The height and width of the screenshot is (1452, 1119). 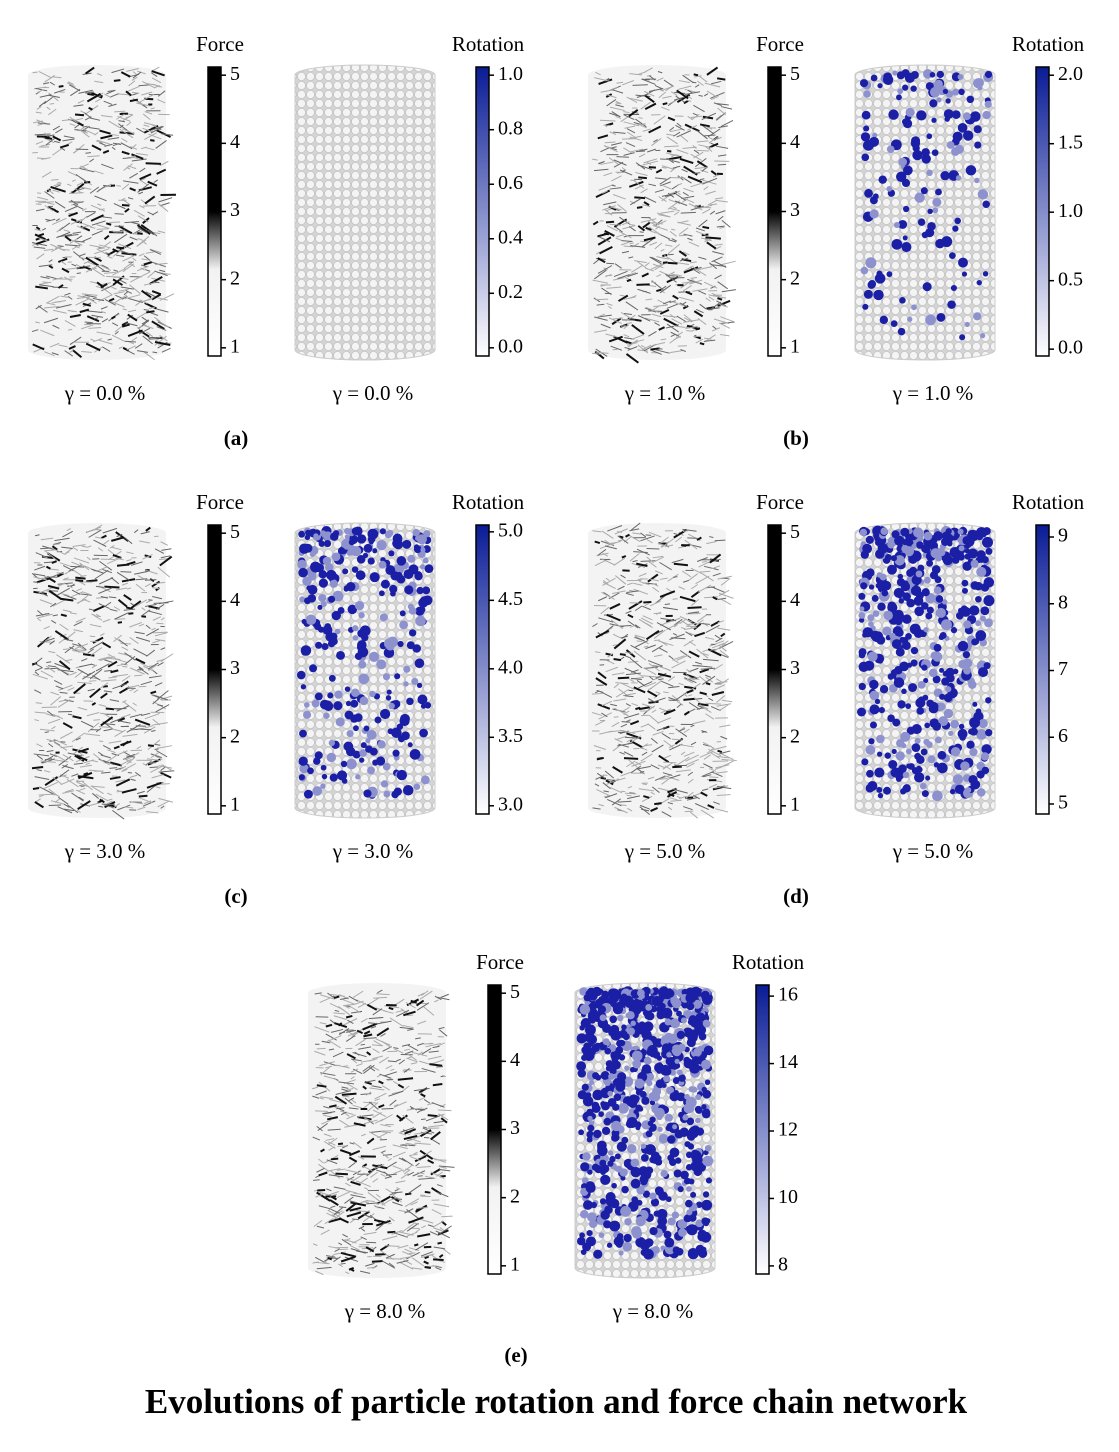 What do you see at coordinates (373, 393) in the screenshot?
I see `caption: γ = 0.0 %` at bounding box center [373, 393].